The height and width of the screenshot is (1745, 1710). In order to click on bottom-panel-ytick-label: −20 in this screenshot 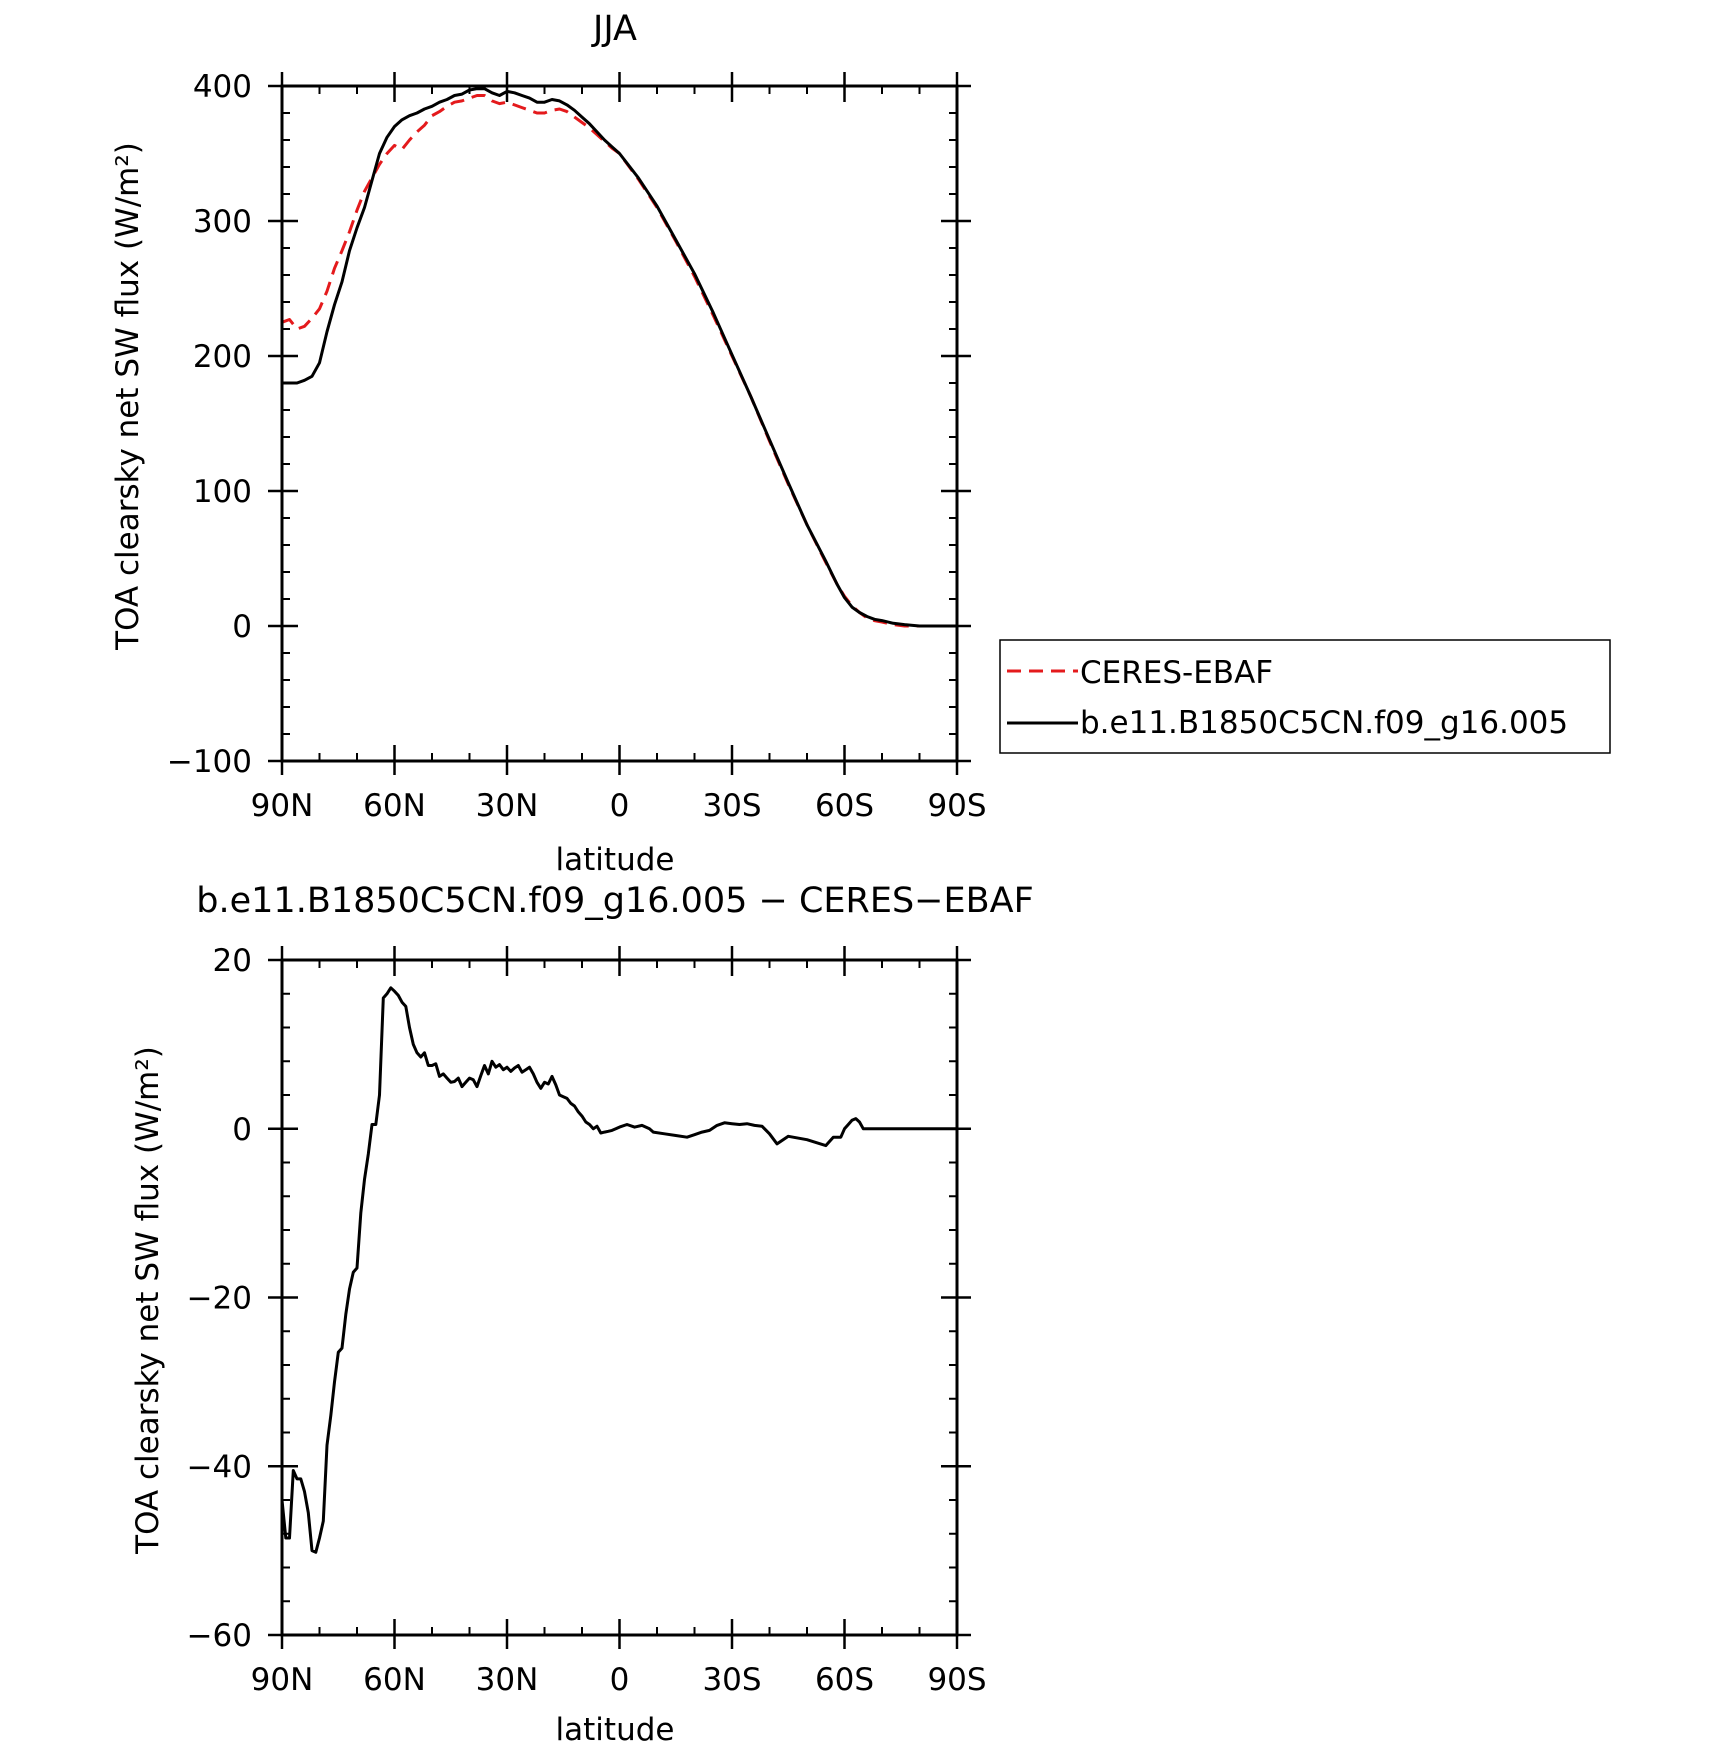, I will do `click(219, 1299)`.